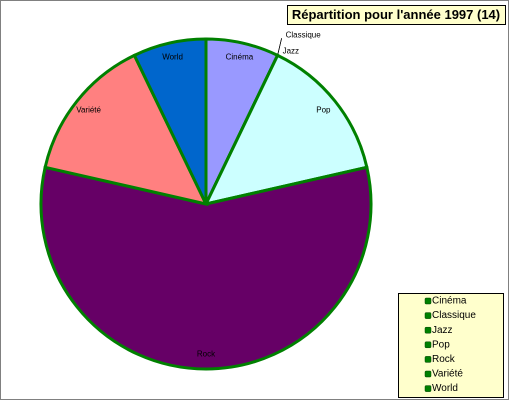 This screenshot has height=400, width=509. Describe the element at coordinates (441, 344) in the screenshot. I see `legend-label: Pop` at that location.